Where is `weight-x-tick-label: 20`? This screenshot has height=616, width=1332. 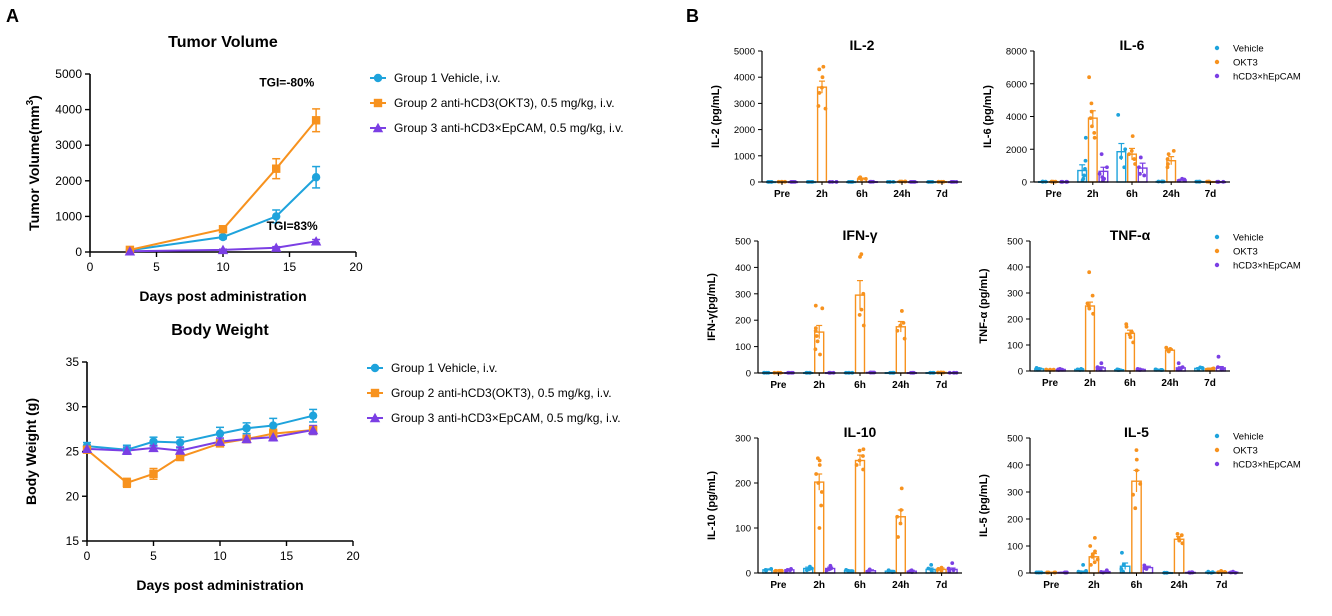 weight-x-tick-label: 20 is located at coordinates (353, 556).